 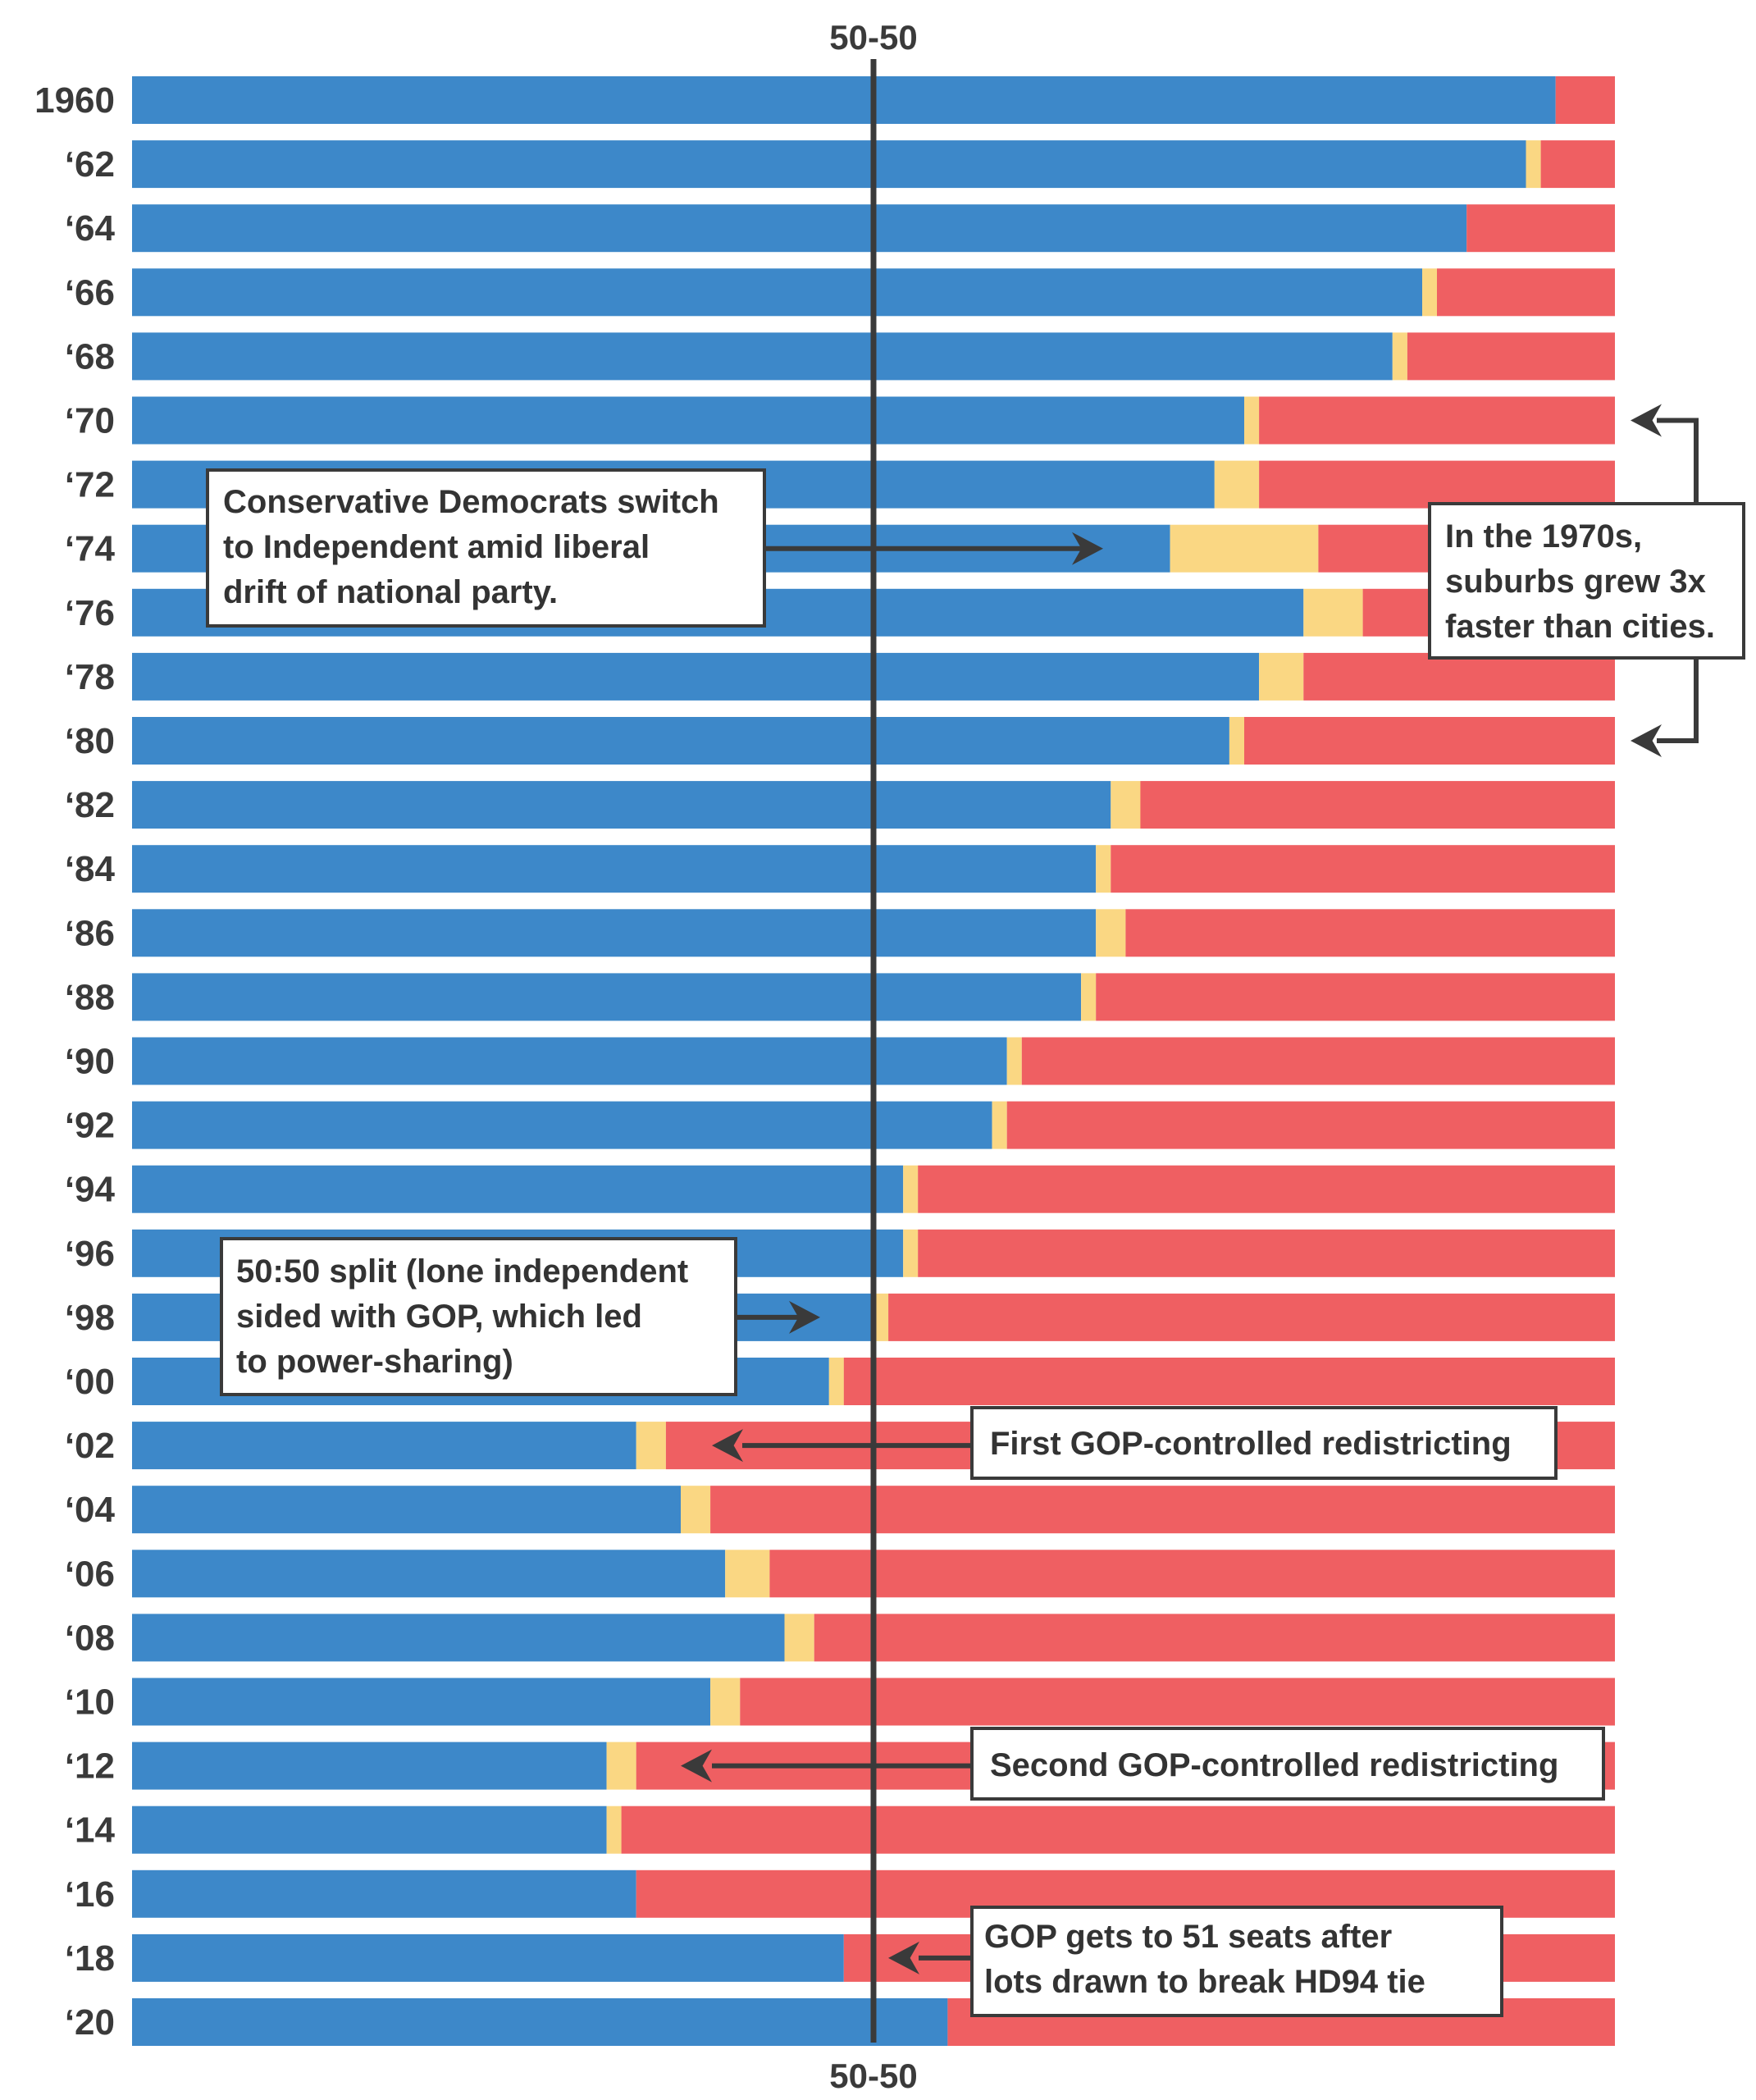 What do you see at coordinates (90, 357) in the screenshot?
I see `year-label-4: ‘68` at bounding box center [90, 357].